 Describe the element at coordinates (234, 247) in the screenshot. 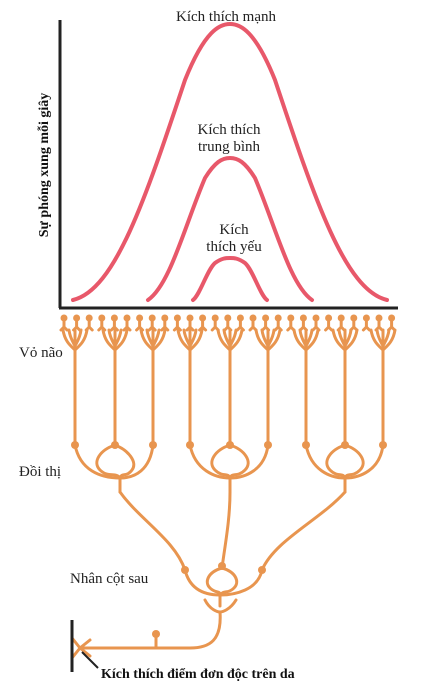

I see `weak-stimulus-label-line2: thích yếu` at that location.